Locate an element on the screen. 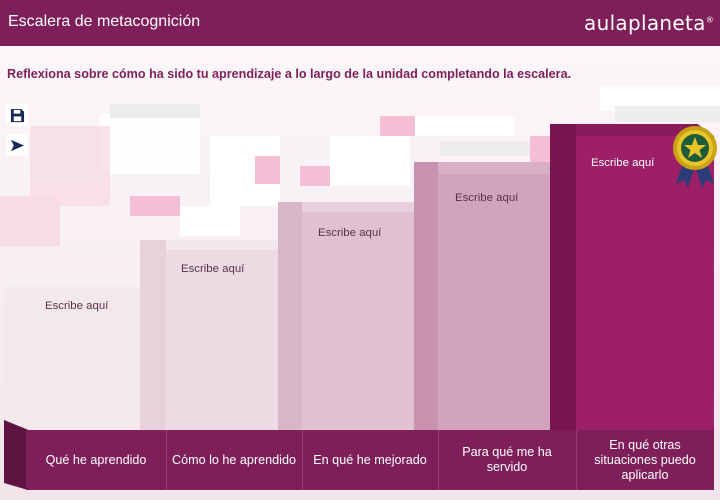  step-2-input: Escribe aquí is located at coordinates (213, 269).